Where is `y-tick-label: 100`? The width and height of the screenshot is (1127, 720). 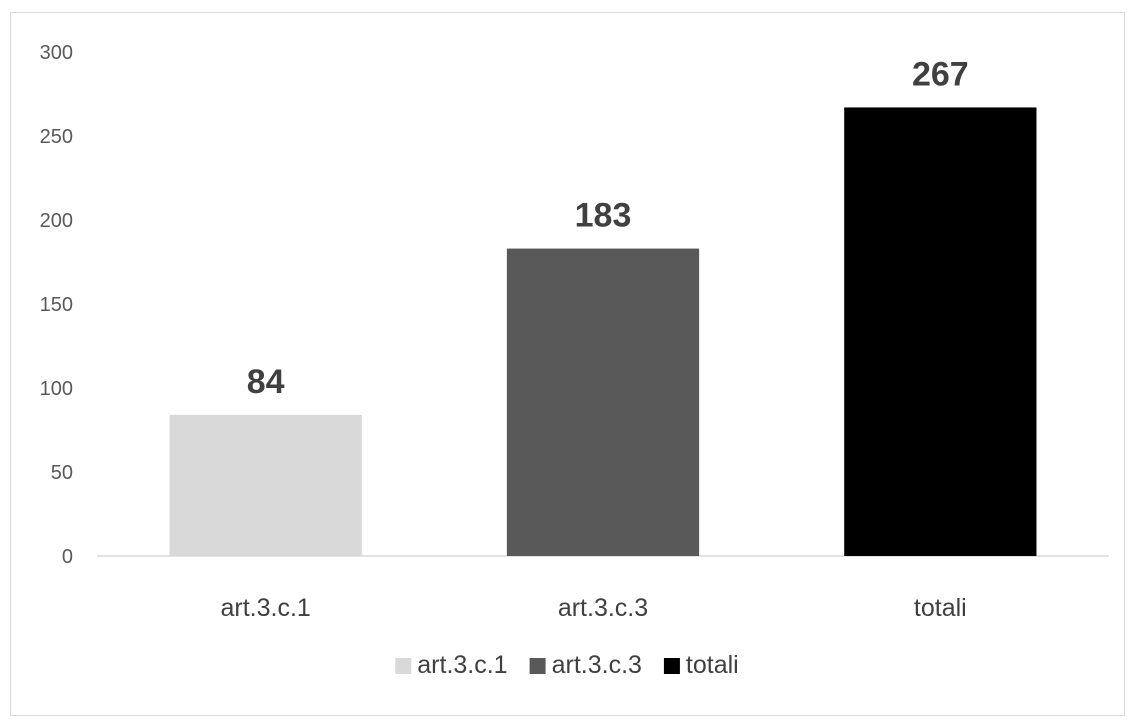
y-tick-label: 100 is located at coordinates (56, 389).